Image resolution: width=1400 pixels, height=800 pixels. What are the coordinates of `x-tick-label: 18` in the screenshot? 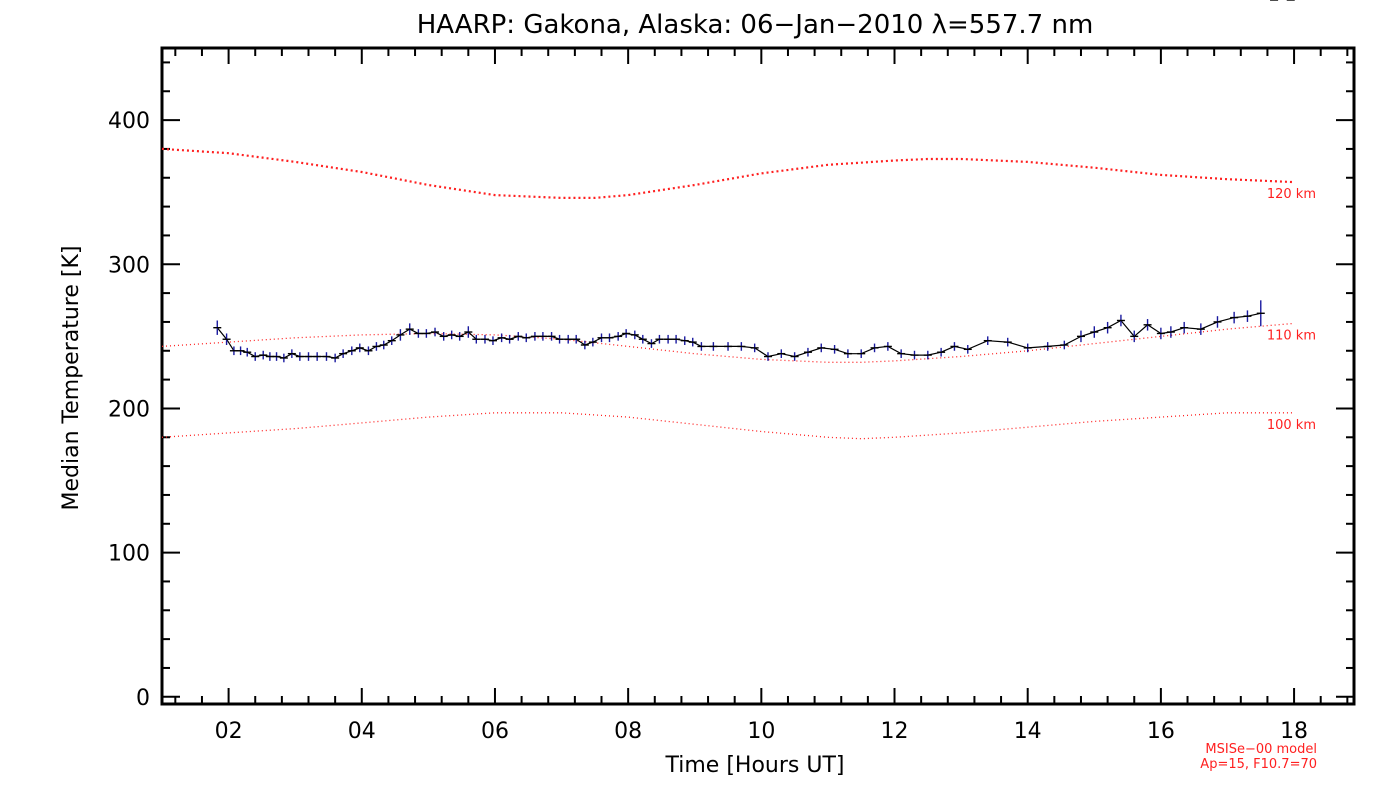 It's located at (1294, 731).